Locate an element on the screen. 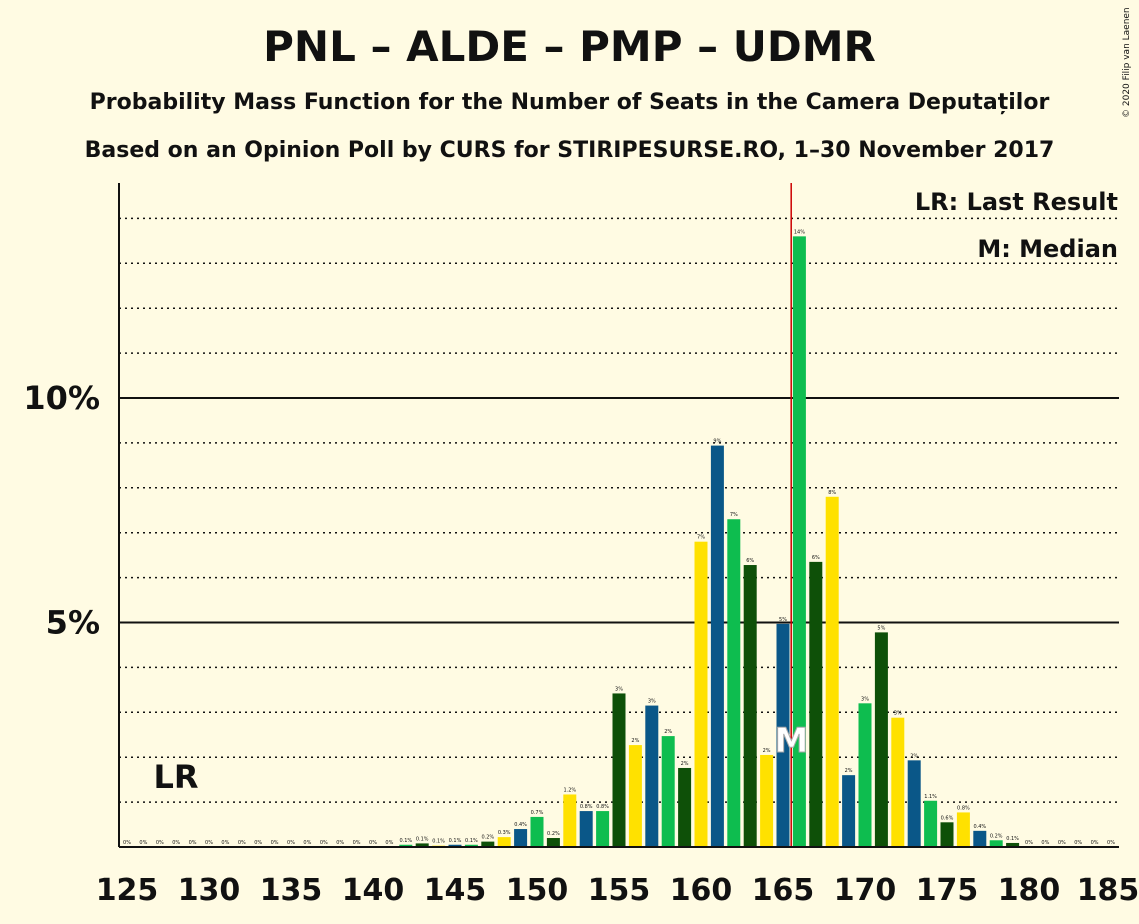  bar-label-168: 8% is located at coordinates (832, 493).